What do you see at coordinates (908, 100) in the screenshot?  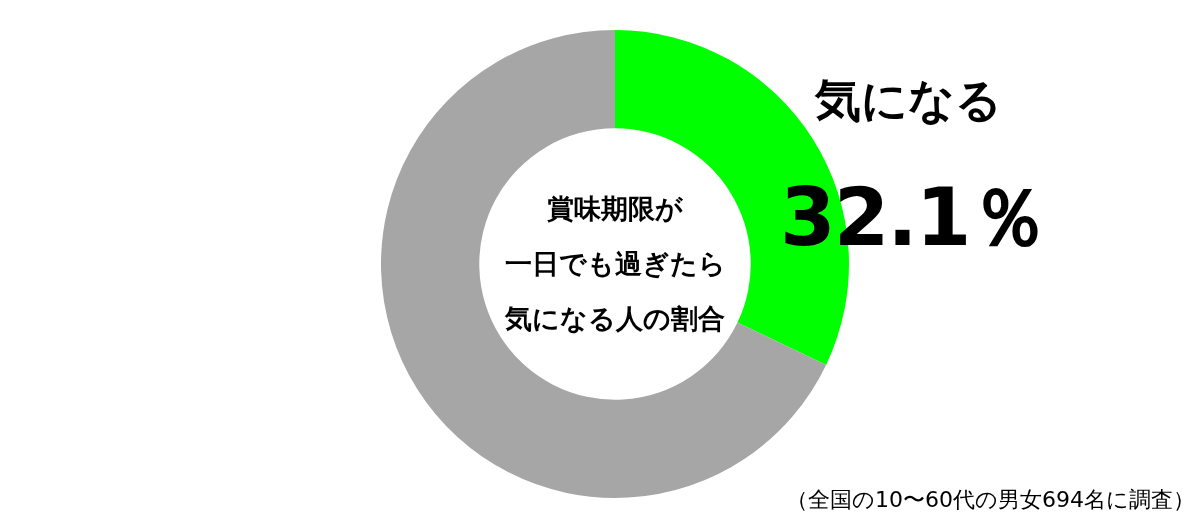 I see `slice-label: 気になる` at bounding box center [908, 100].